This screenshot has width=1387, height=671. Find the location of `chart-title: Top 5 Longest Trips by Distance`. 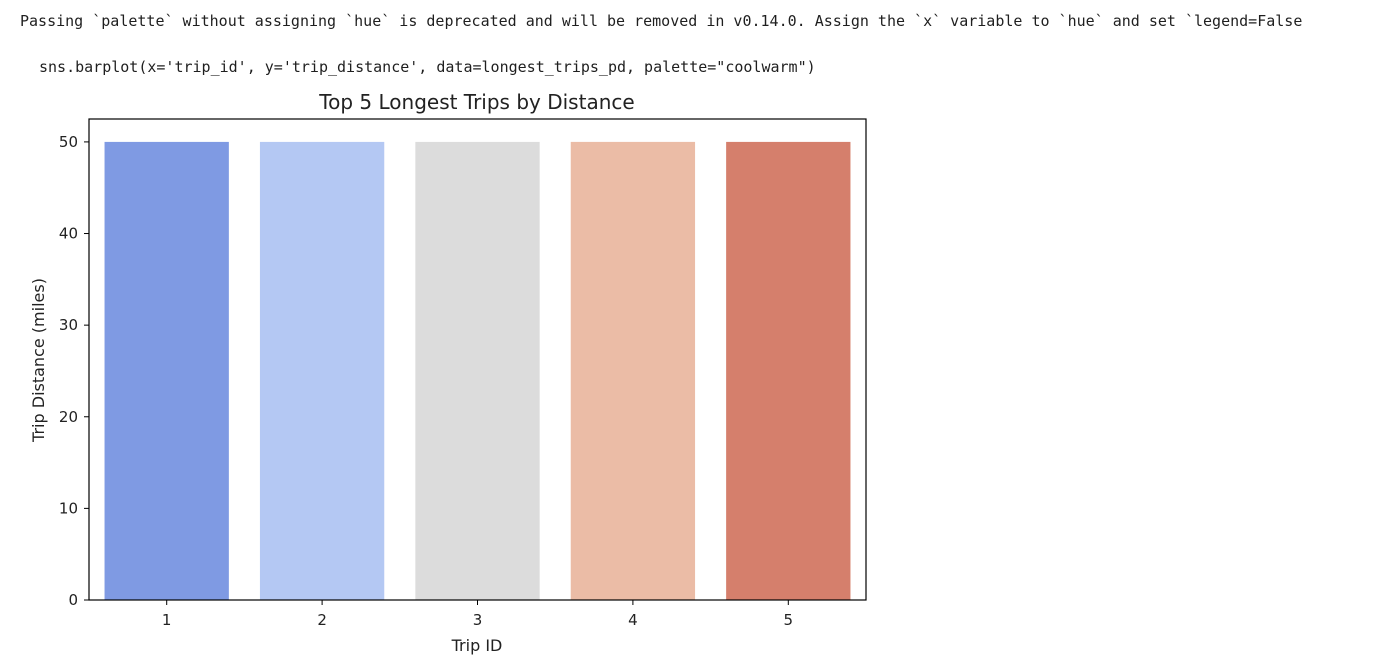

chart-title: Top 5 Longest Trips by Distance is located at coordinates (476, 102).